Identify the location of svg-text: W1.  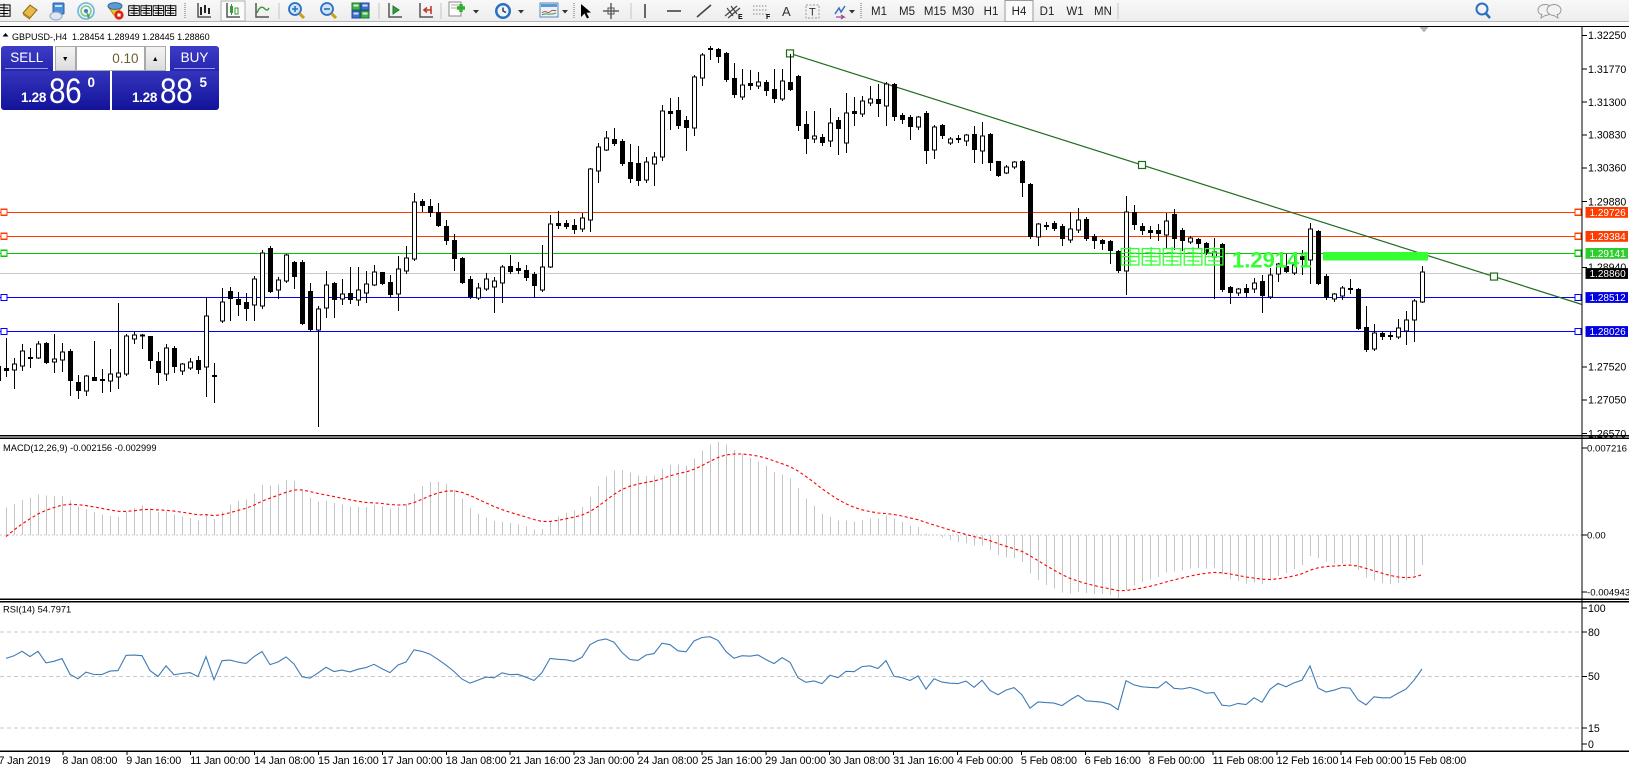
(1074, 12).